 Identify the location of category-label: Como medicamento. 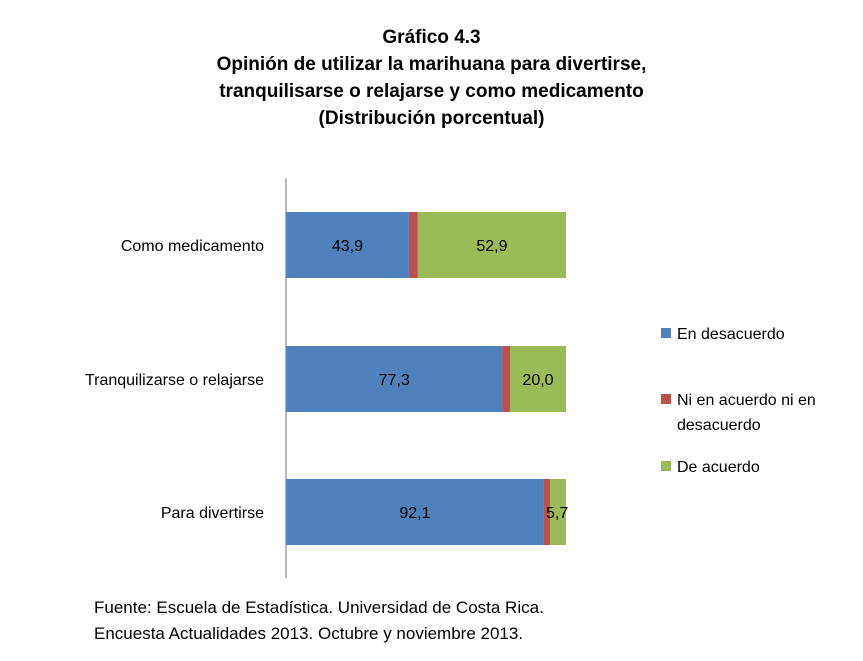
(192, 246).